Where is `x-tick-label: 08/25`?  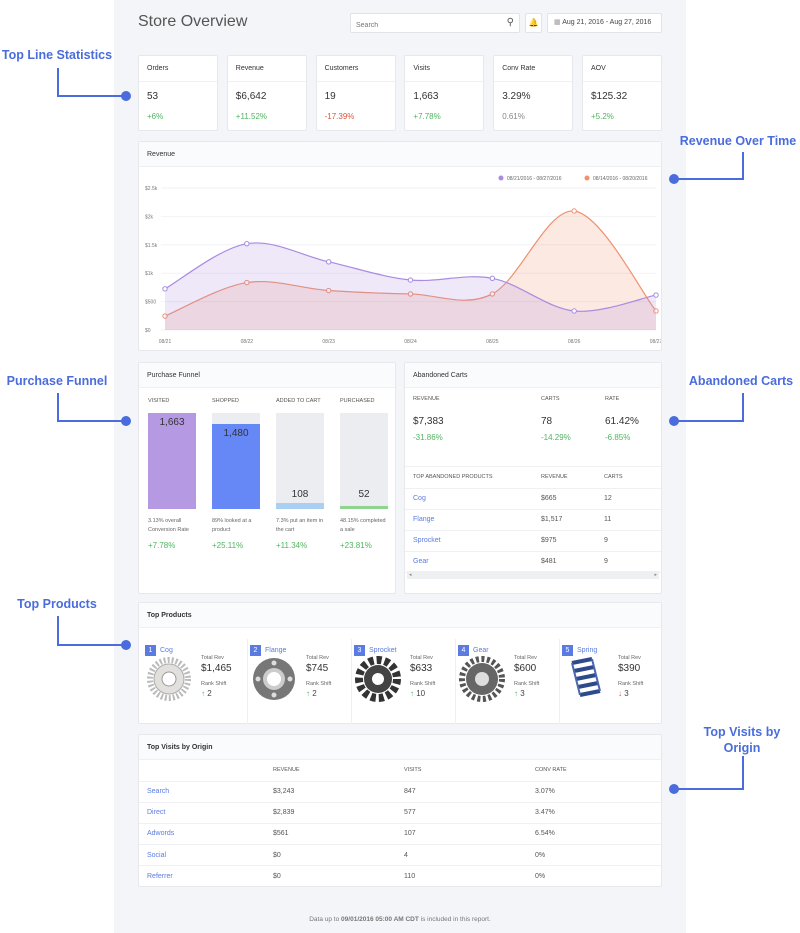
x-tick-label: 08/25 is located at coordinates (492, 342).